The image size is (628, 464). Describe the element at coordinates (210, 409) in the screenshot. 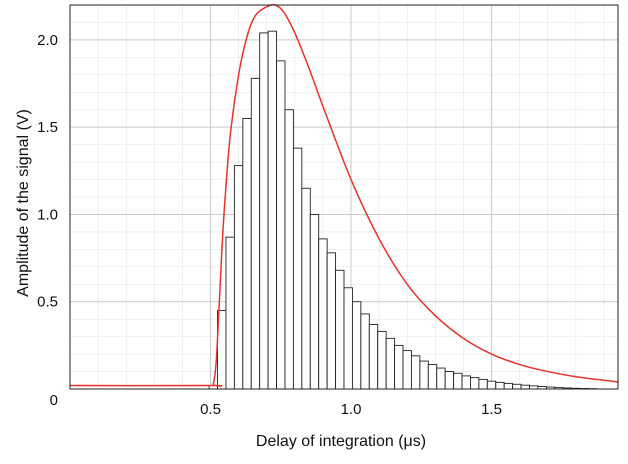

I see `x-tick-label: 0.5` at that location.